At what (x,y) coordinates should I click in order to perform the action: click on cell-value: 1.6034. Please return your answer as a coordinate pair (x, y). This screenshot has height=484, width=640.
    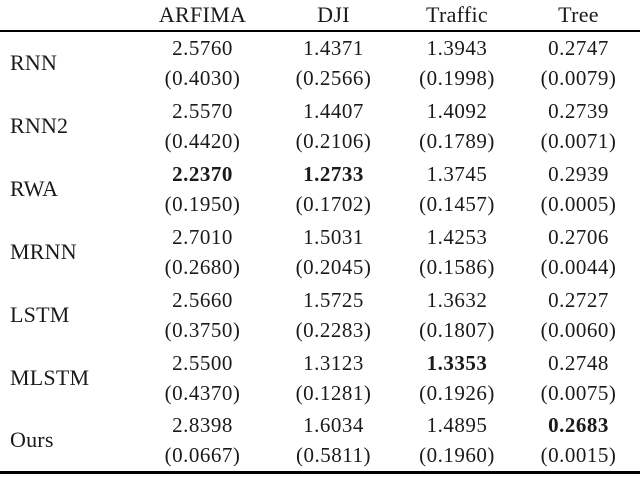
    Looking at the image, I should click on (333, 424).